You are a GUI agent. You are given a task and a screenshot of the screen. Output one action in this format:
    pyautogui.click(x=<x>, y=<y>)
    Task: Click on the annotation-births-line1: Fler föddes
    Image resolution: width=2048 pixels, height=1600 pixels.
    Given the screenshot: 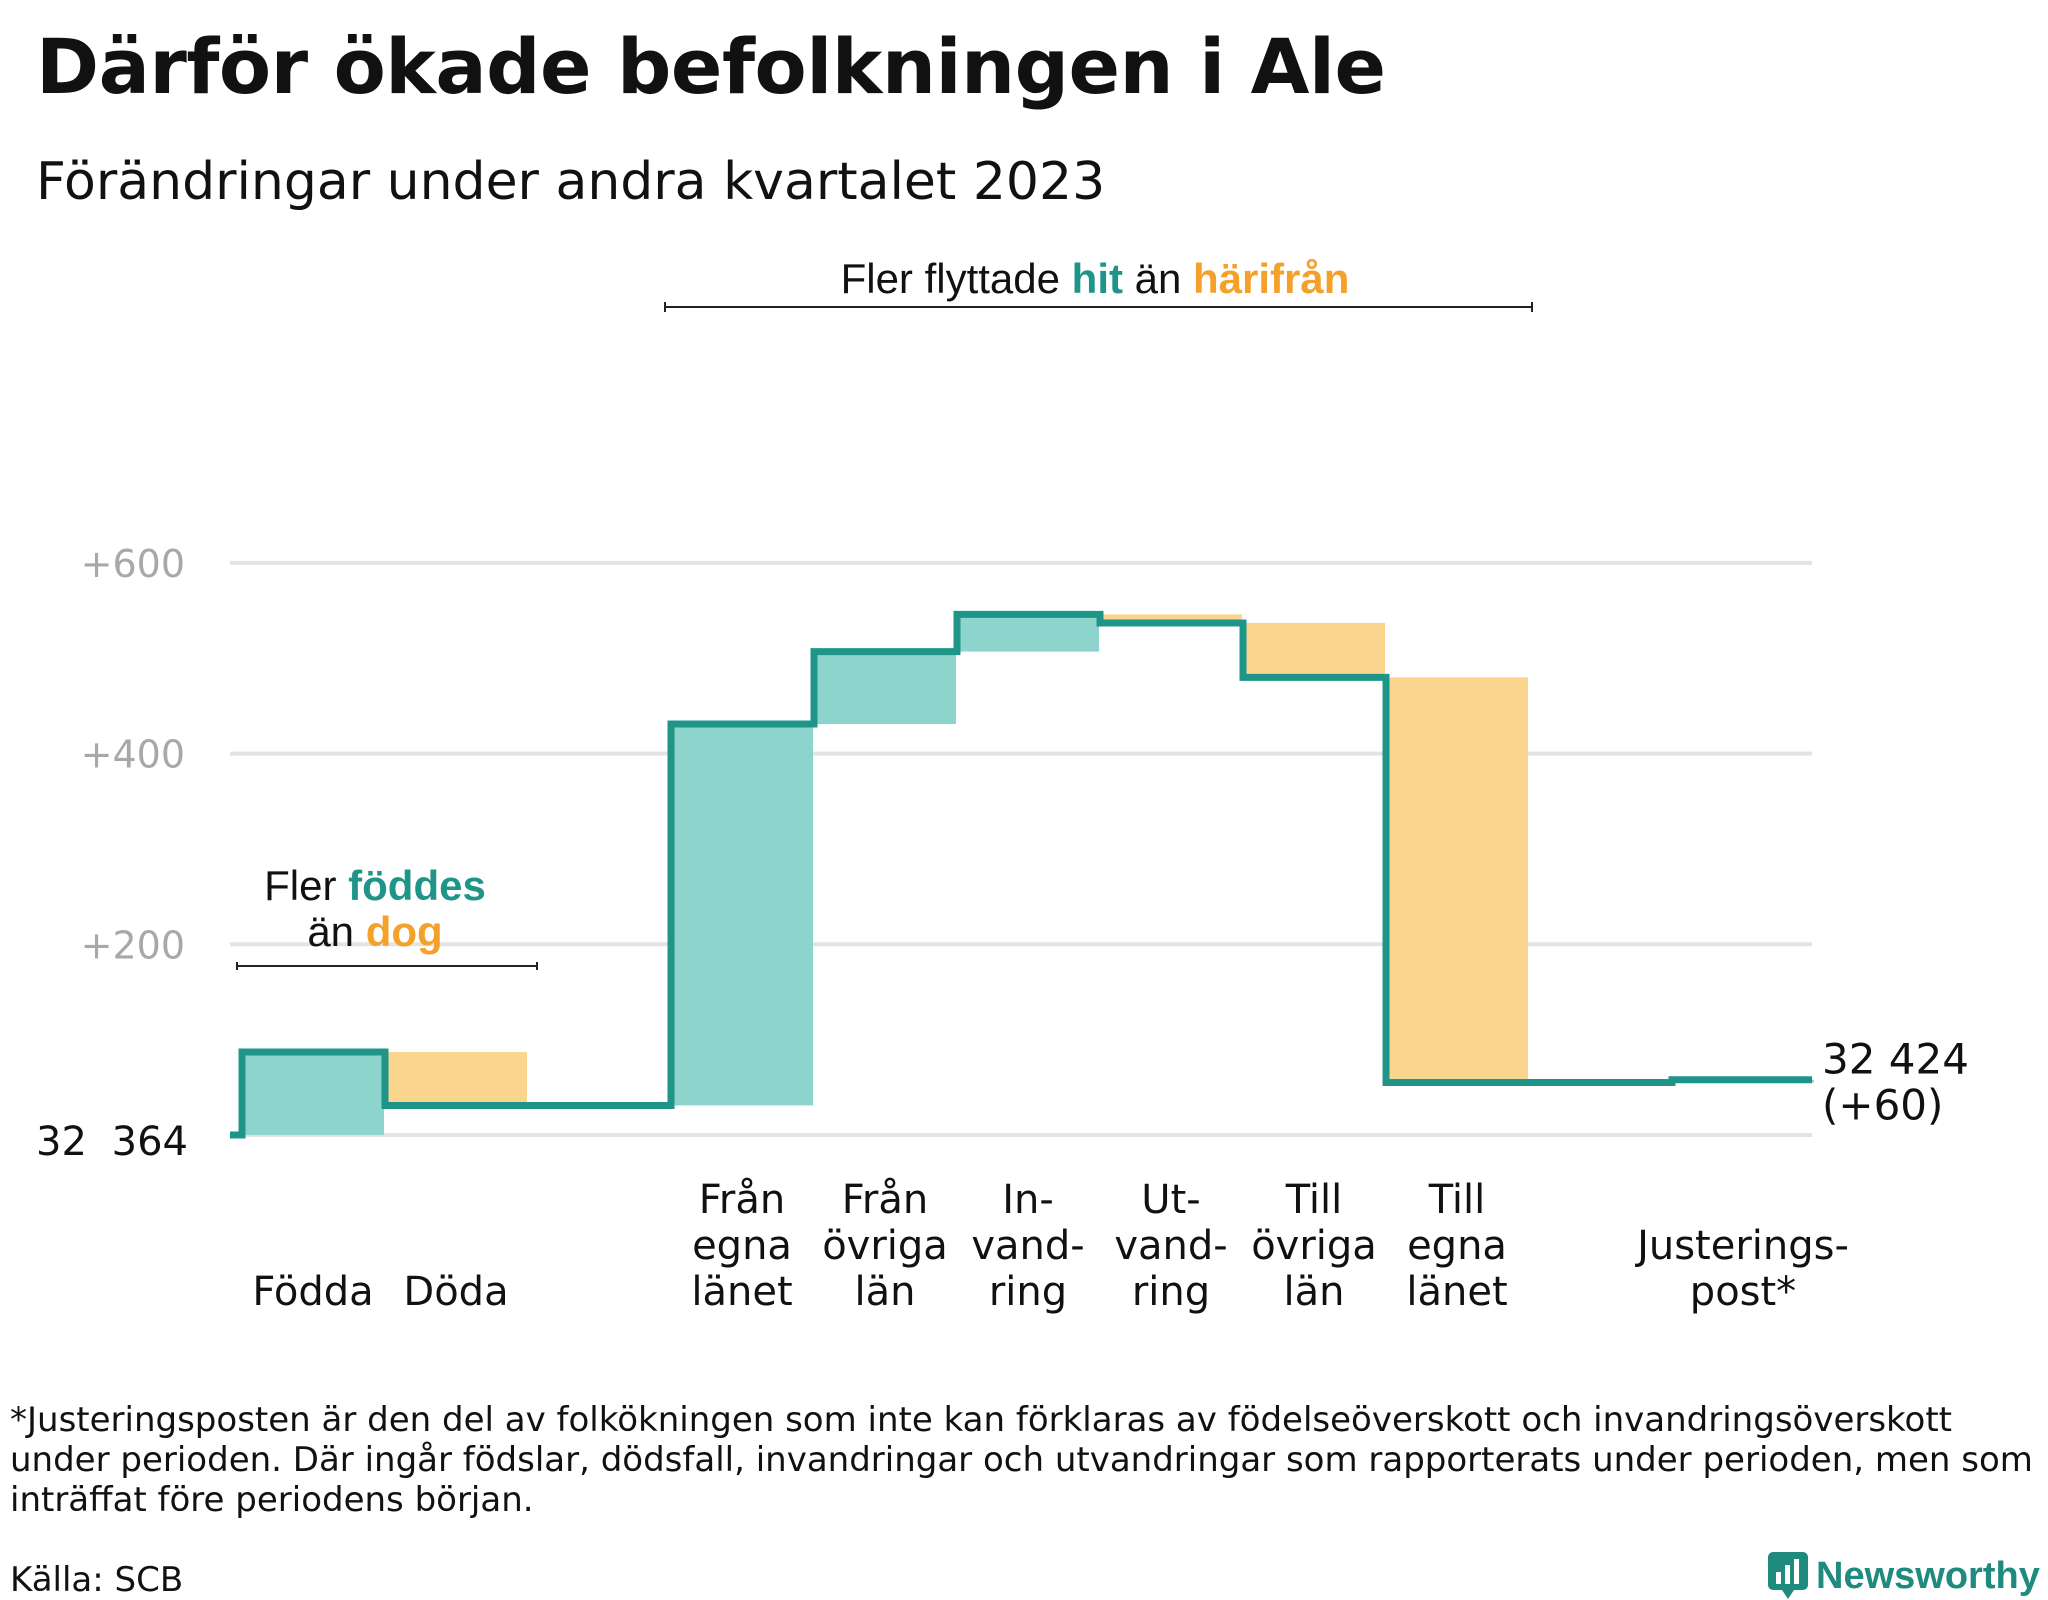 What is the action you would take?
    pyautogui.click(x=375, y=885)
    